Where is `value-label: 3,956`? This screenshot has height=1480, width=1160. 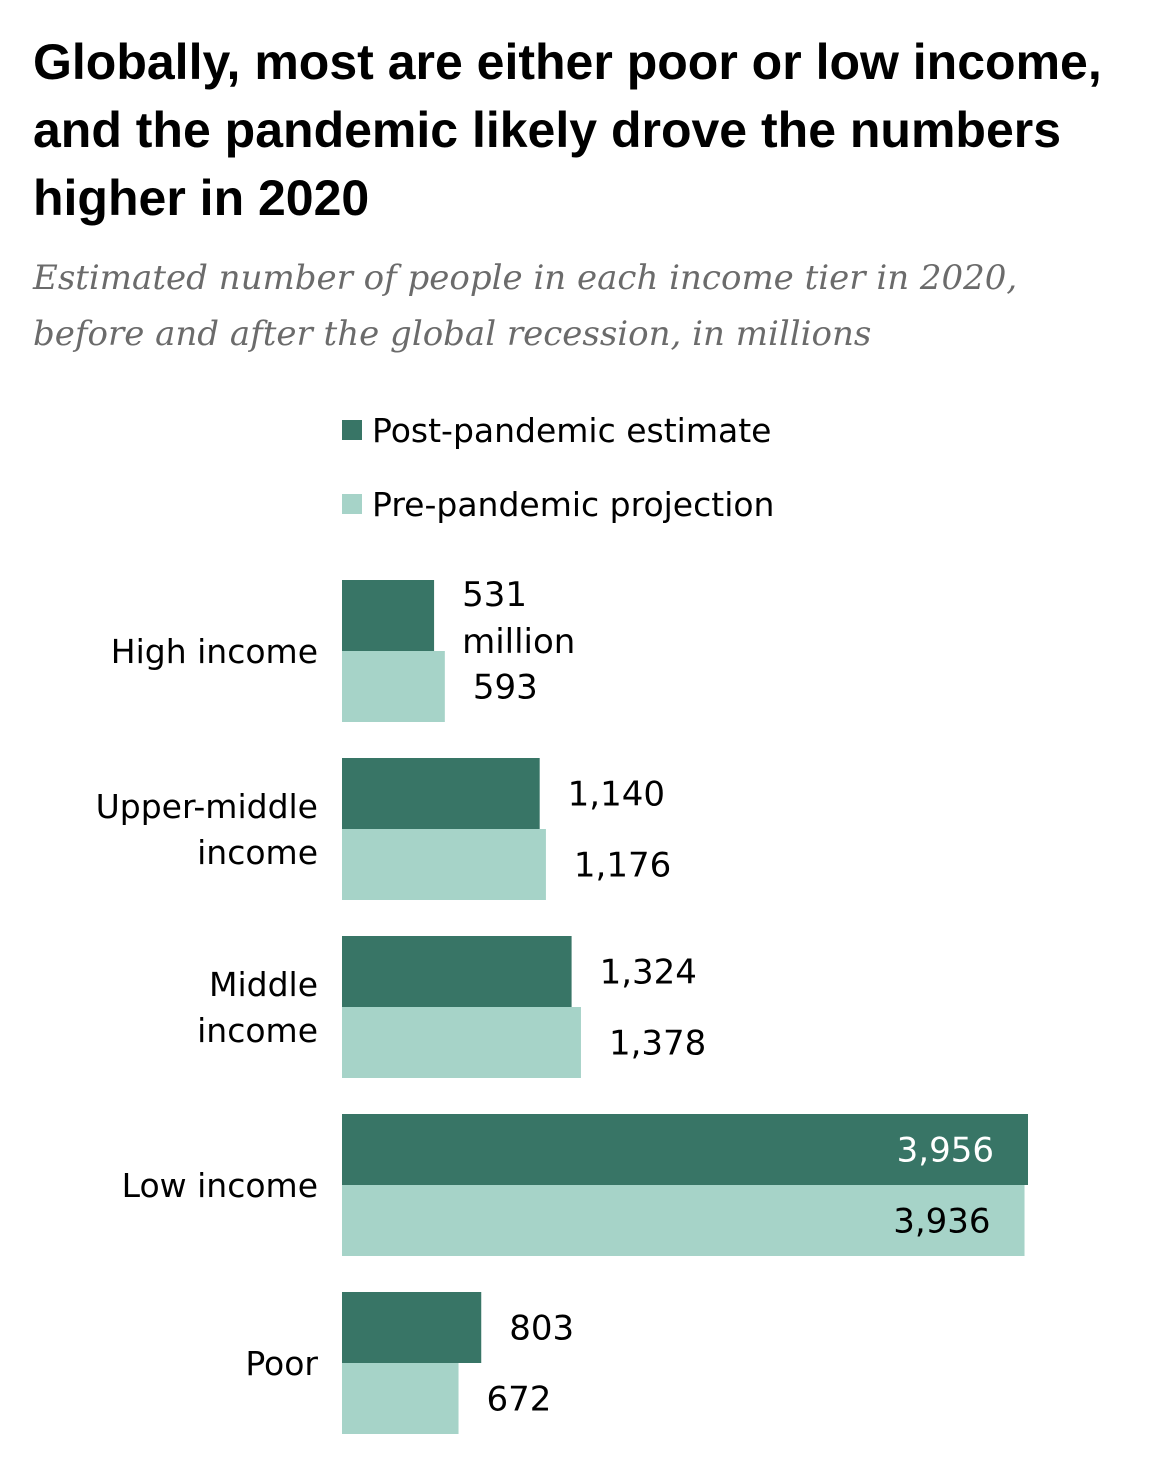
value-label: 3,956 is located at coordinates (945, 1151).